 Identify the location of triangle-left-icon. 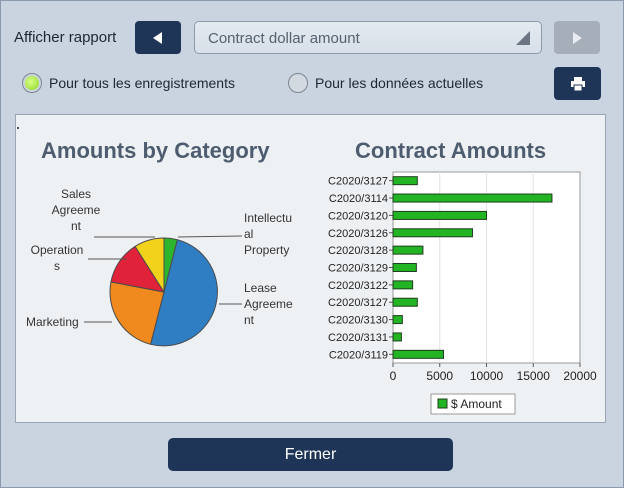
(157, 37).